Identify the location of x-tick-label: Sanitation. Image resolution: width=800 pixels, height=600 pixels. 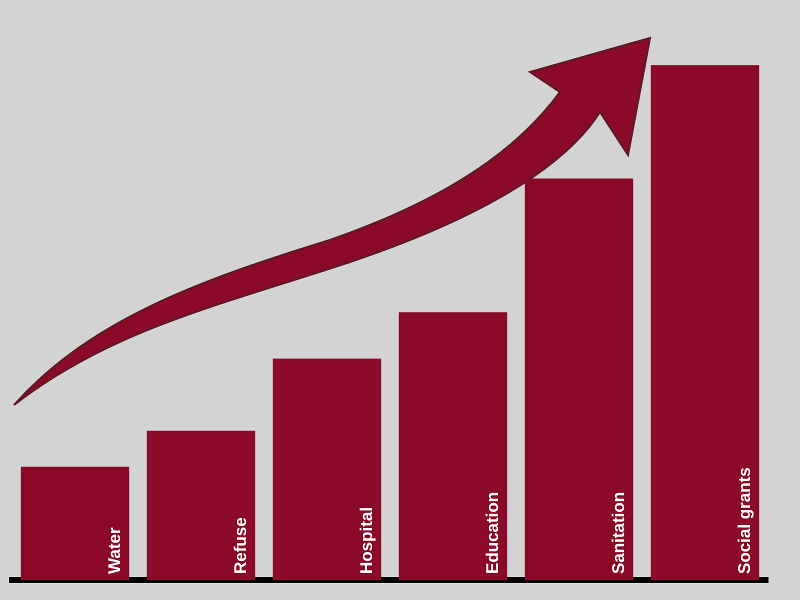
(618, 533).